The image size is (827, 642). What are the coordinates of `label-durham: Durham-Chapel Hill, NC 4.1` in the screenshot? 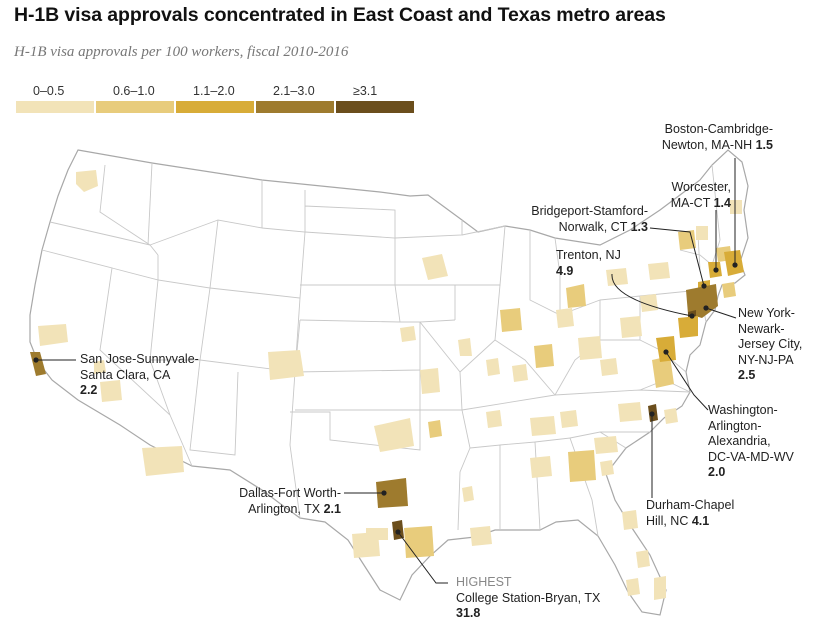 It's located at (690, 513).